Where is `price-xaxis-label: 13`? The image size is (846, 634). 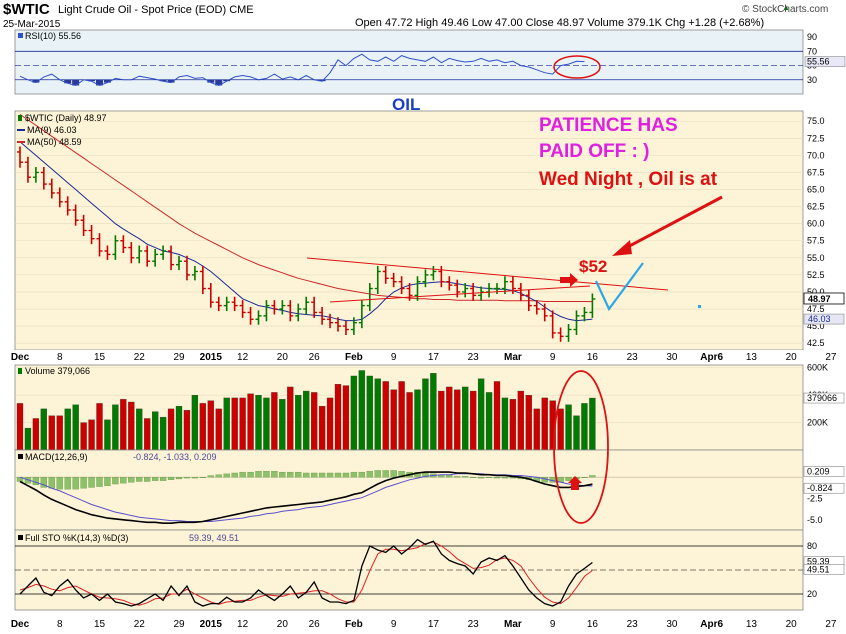 price-xaxis-label: 13 is located at coordinates (752, 357).